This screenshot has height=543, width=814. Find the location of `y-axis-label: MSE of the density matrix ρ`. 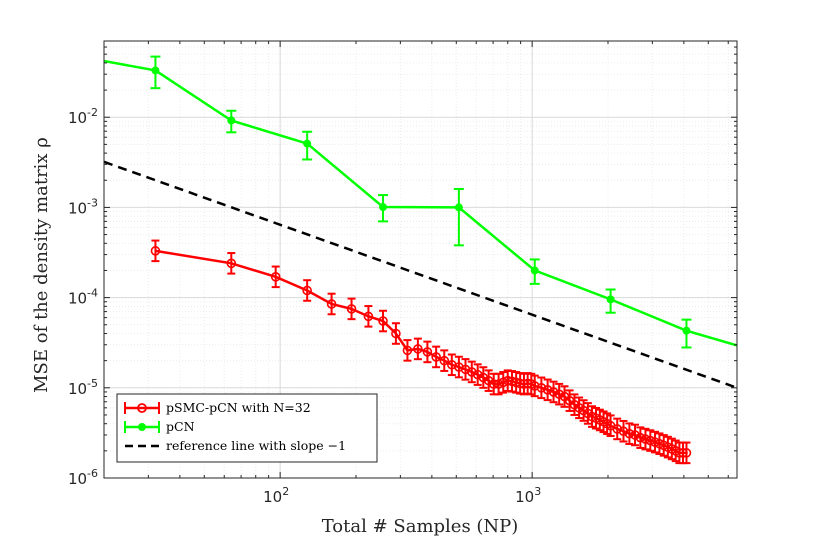

y-axis-label: MSE of the density matrix ρ is located at coordinates (41, 265).